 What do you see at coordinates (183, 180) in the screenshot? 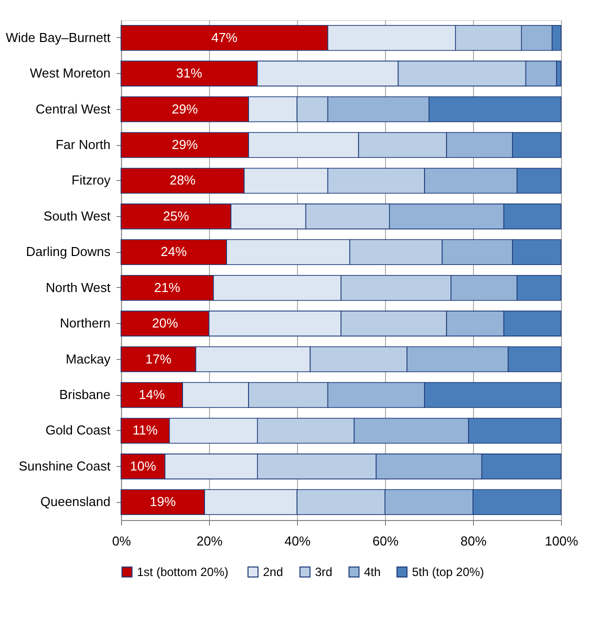
I see `data-label: 28%` at bounding box center [183, 180].